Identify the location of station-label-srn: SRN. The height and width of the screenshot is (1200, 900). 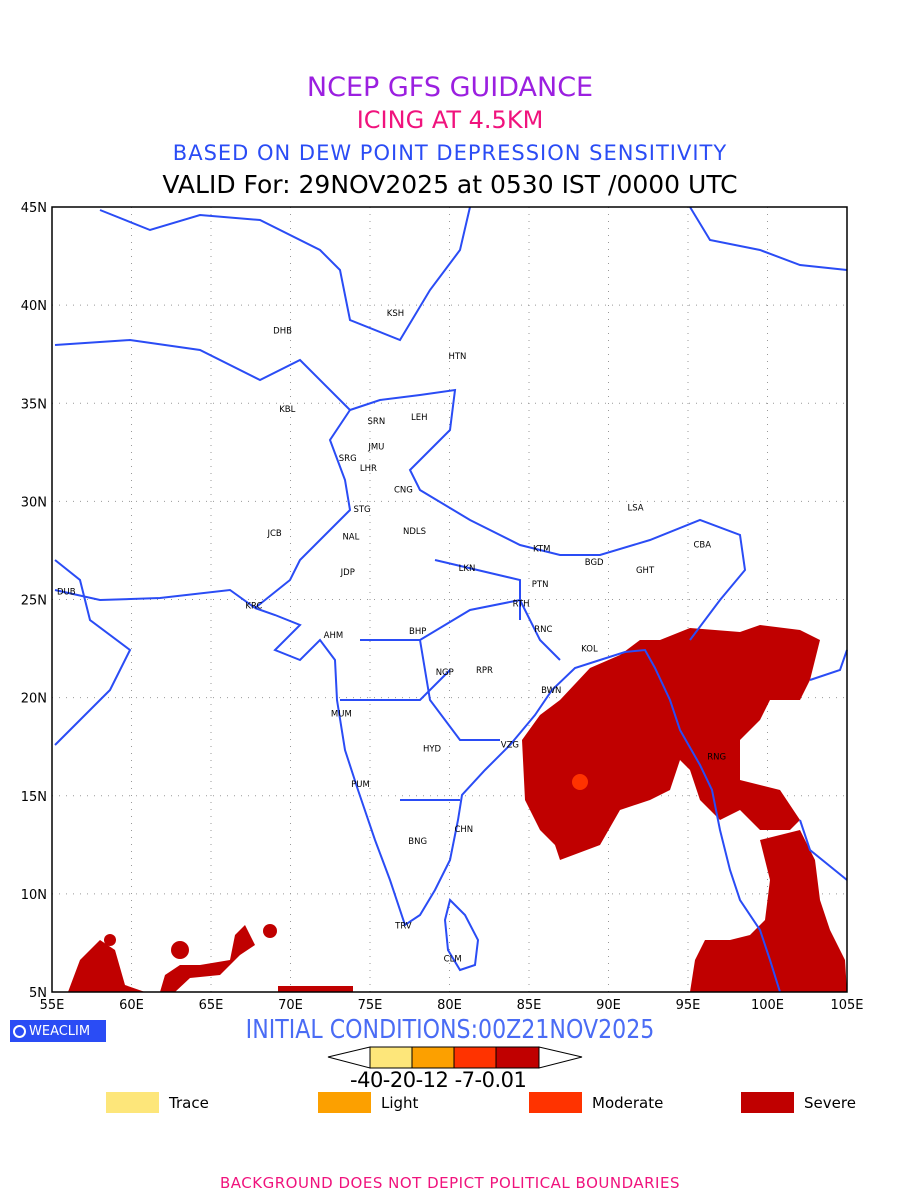
(377, 422).